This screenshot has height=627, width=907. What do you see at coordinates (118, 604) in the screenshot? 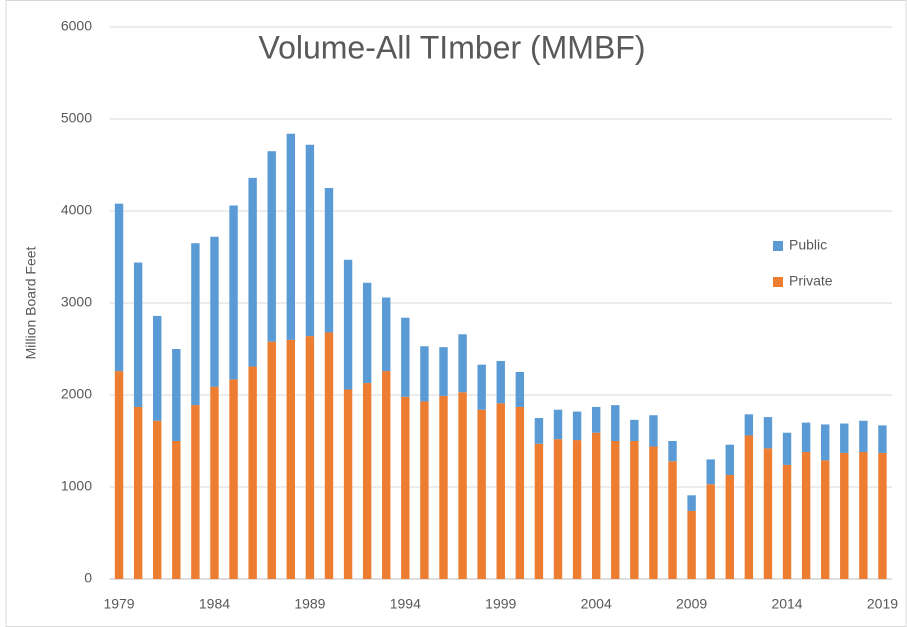
I see `x-tick-label: 1979` at bounding box center [118, 604].